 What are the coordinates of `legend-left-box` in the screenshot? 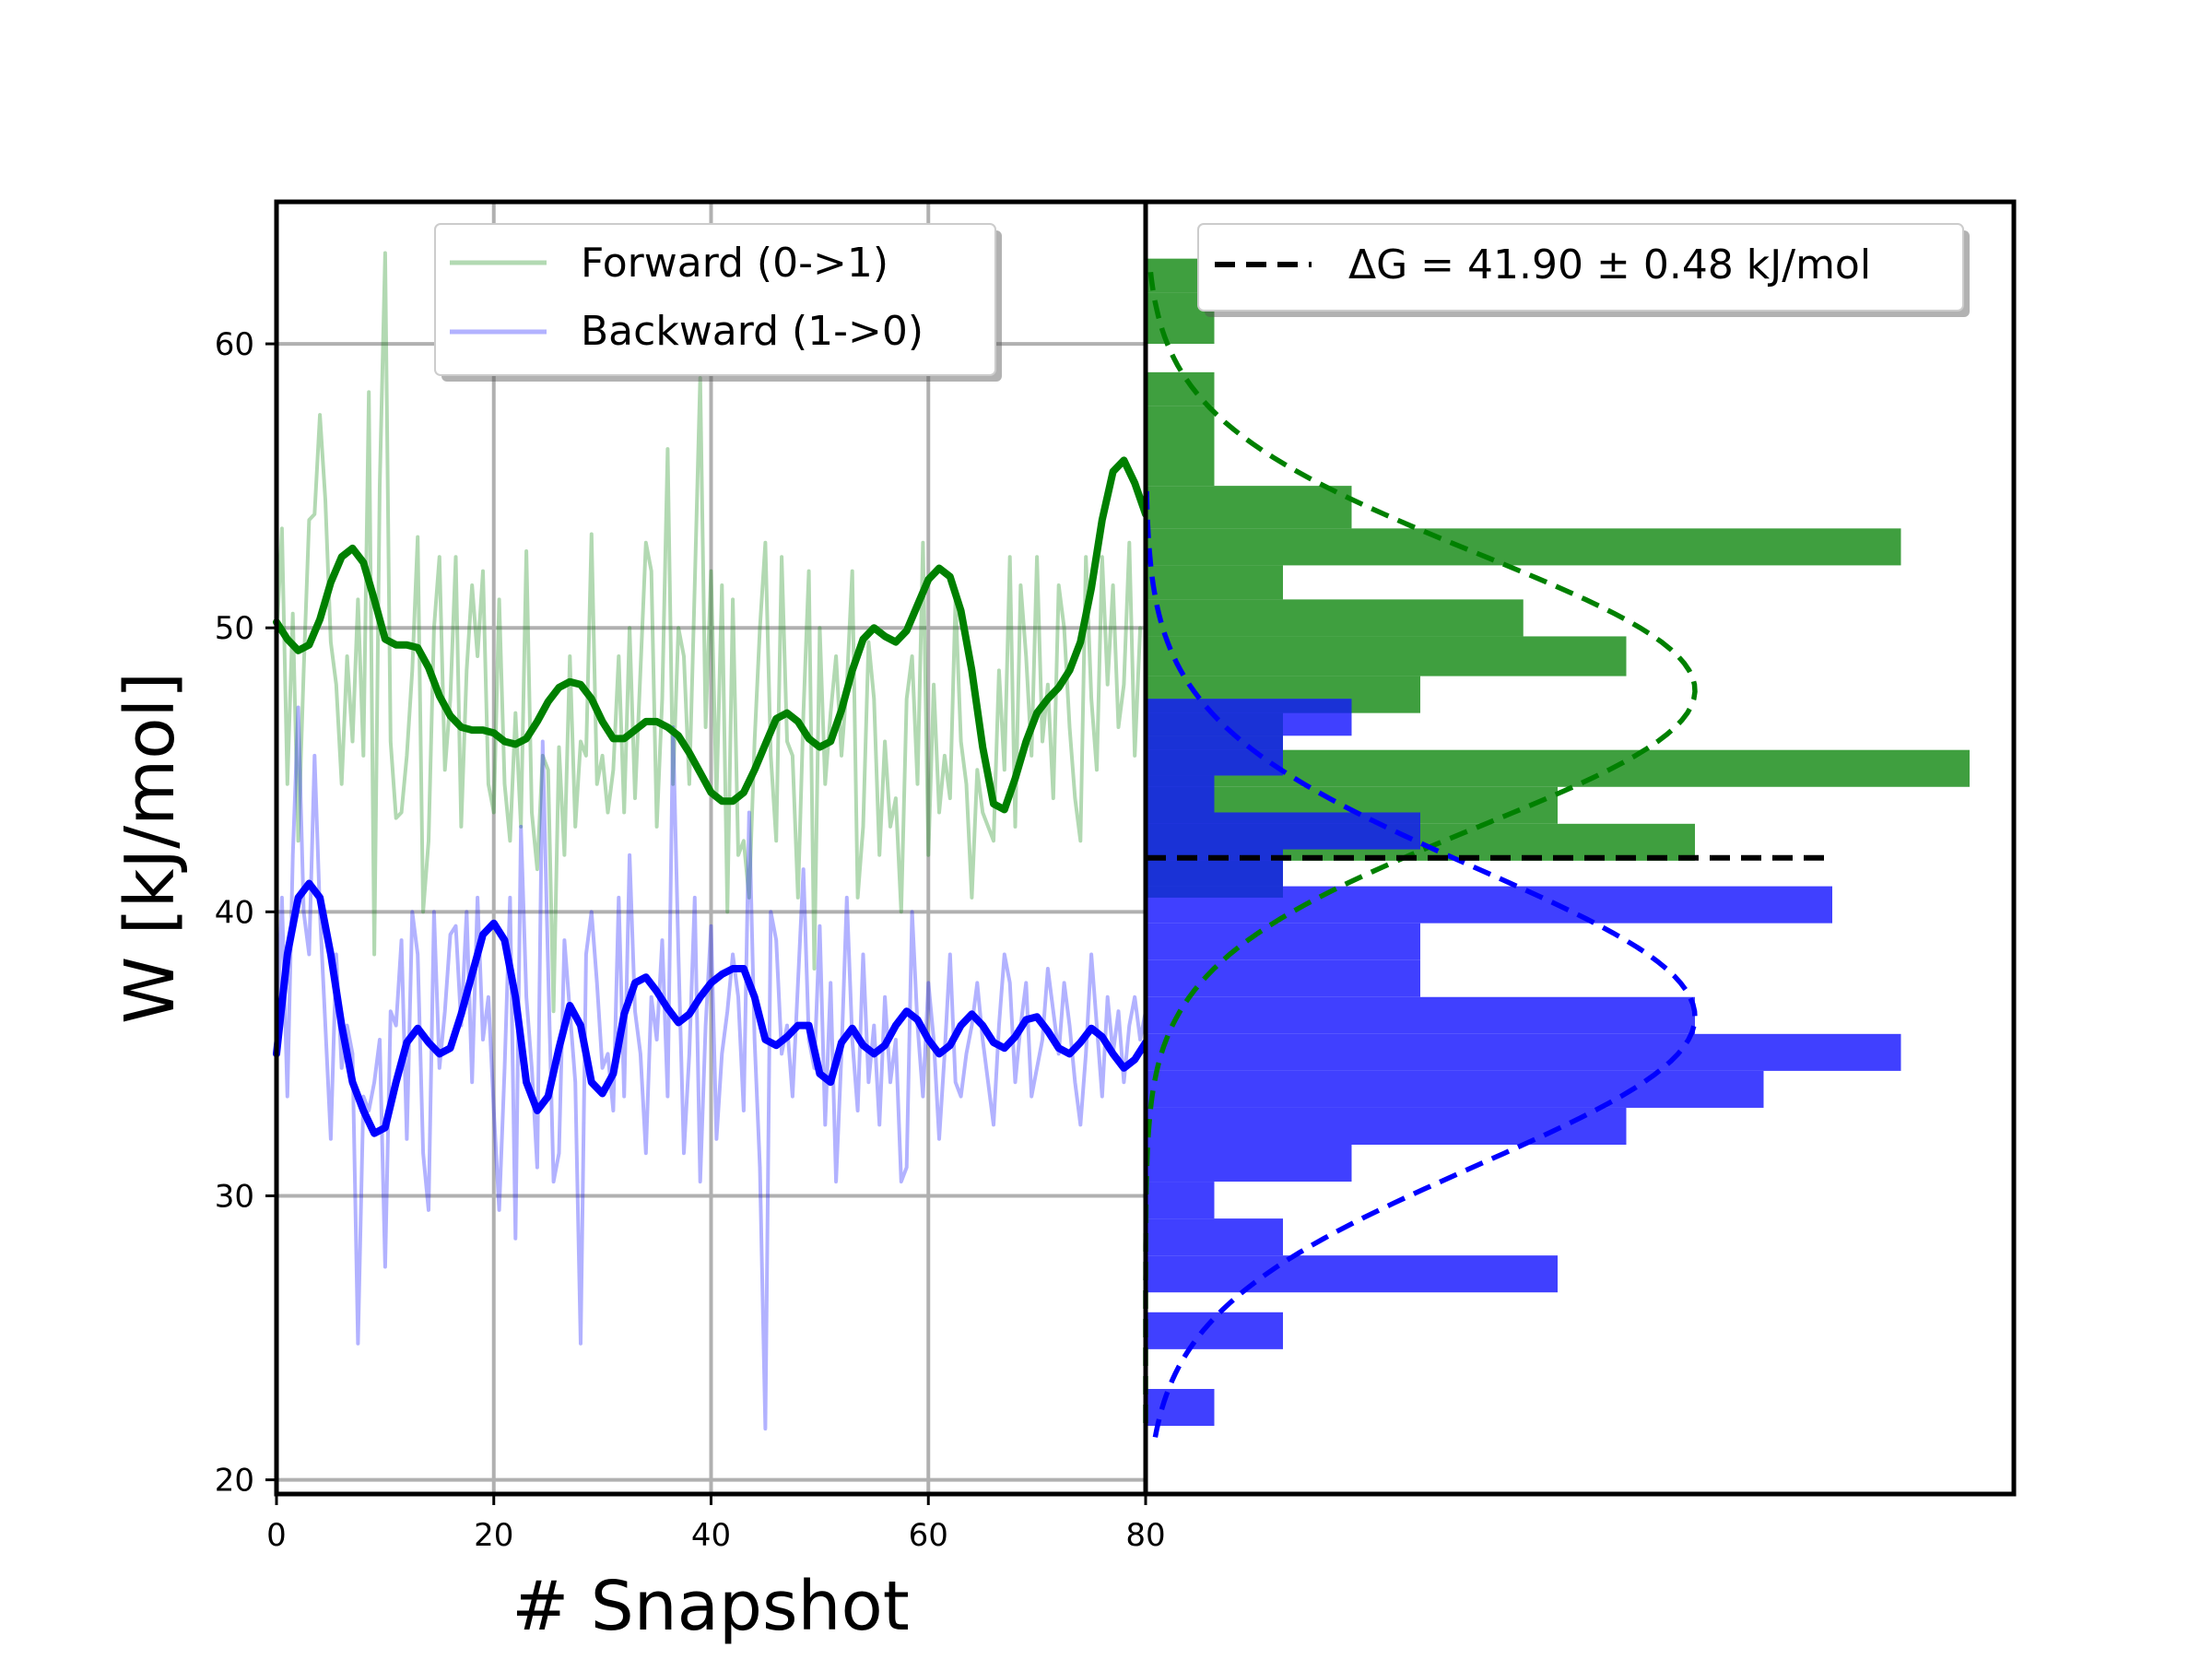 It's located at (715, 299).